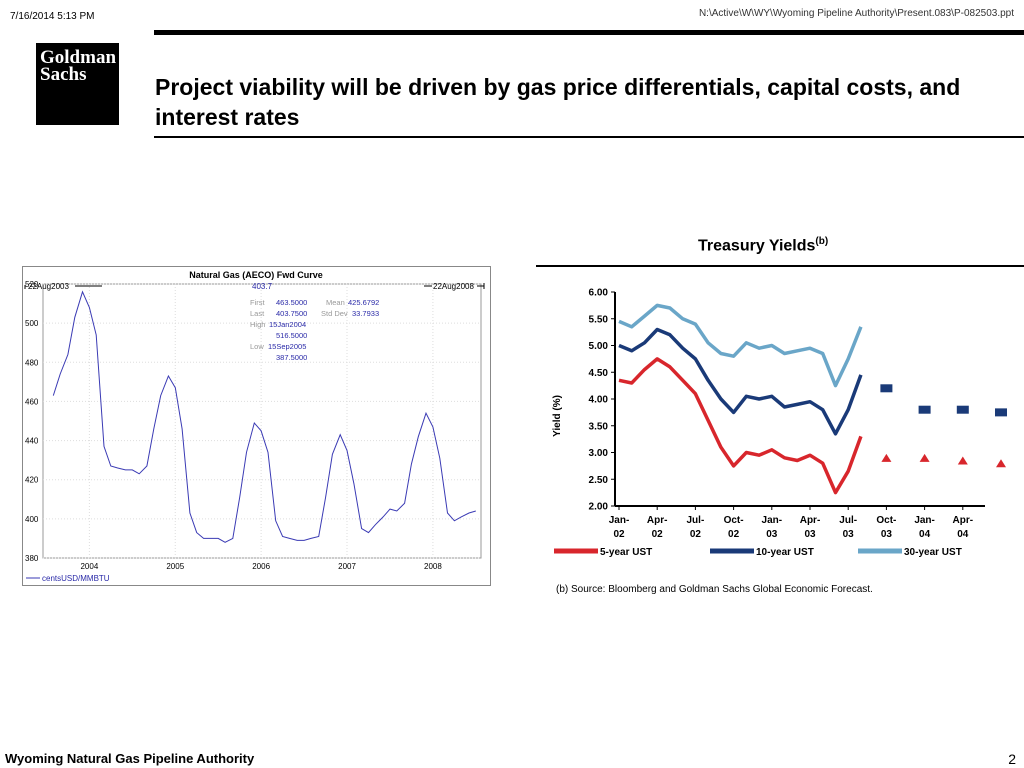 Image resolution: width=1024 pixels, height=768 pixels. I want to click on stat-stddev: 33.7933, so click(365, 313).